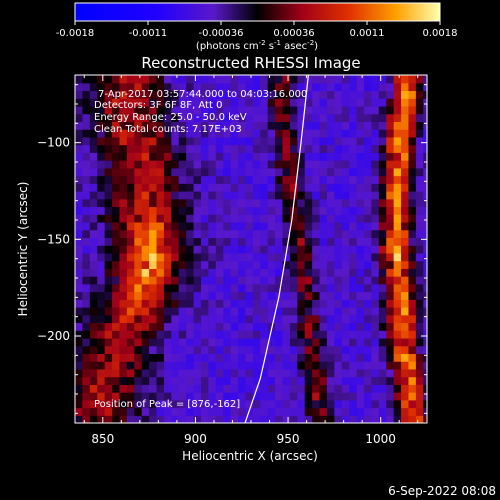 This screenshot has height=500, width=500. What do you see at coordinates (53, 336) in the screenshot?
I see `y-tick-label: −200` at bounding box center [53, 336].